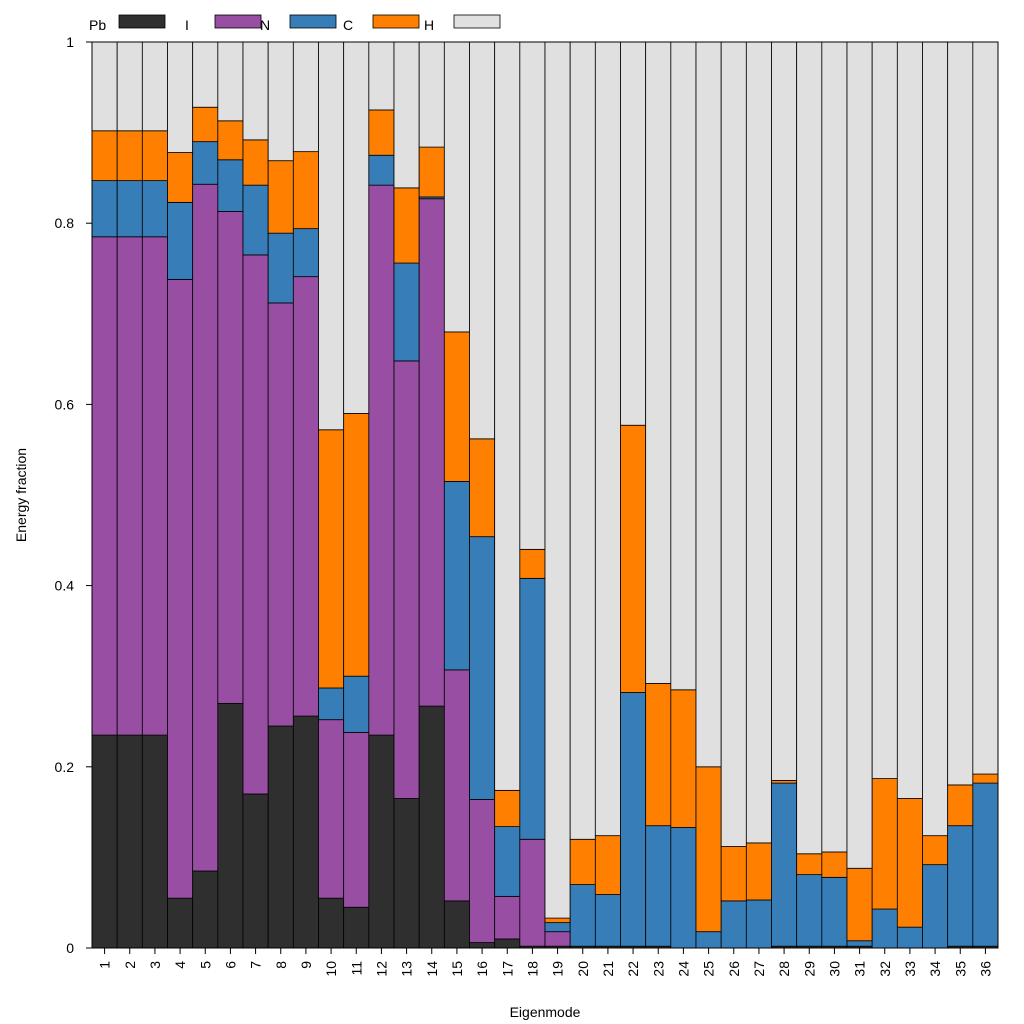 The width and height of the screenshot is (1024, 1024). I want to click on x-tick-label: 5, so click(205, 965).